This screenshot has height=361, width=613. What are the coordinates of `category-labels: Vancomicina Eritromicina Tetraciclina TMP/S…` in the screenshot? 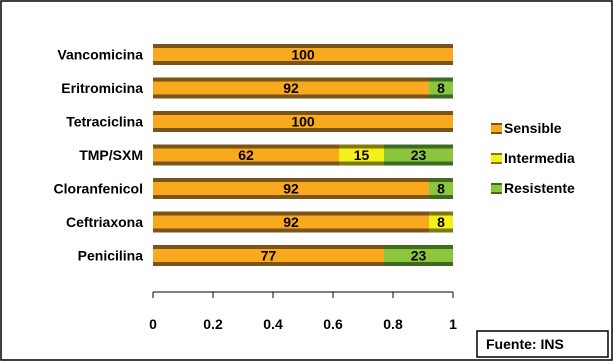 It's located at (99, 155).